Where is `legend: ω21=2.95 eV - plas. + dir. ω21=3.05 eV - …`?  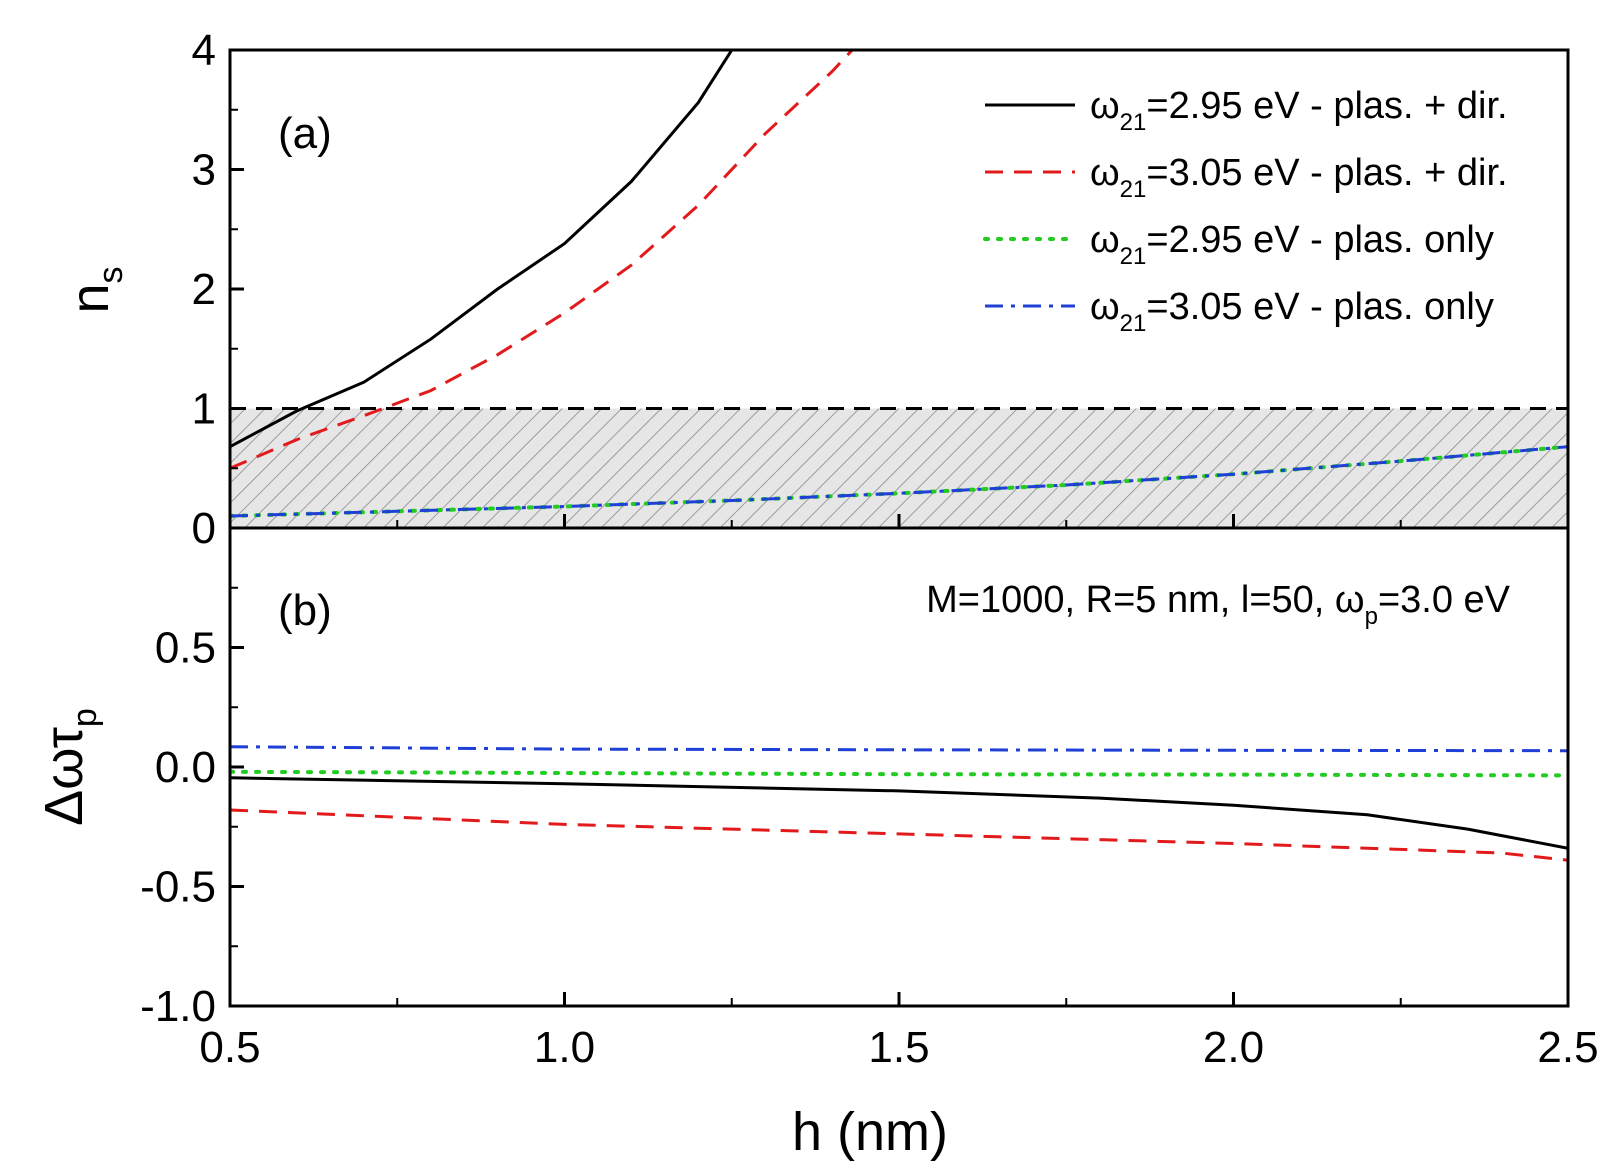
legend: ω21=2.95 eV - plas. + dir. ω21=3.05 eV - … is located at coordinates (1245, 211).